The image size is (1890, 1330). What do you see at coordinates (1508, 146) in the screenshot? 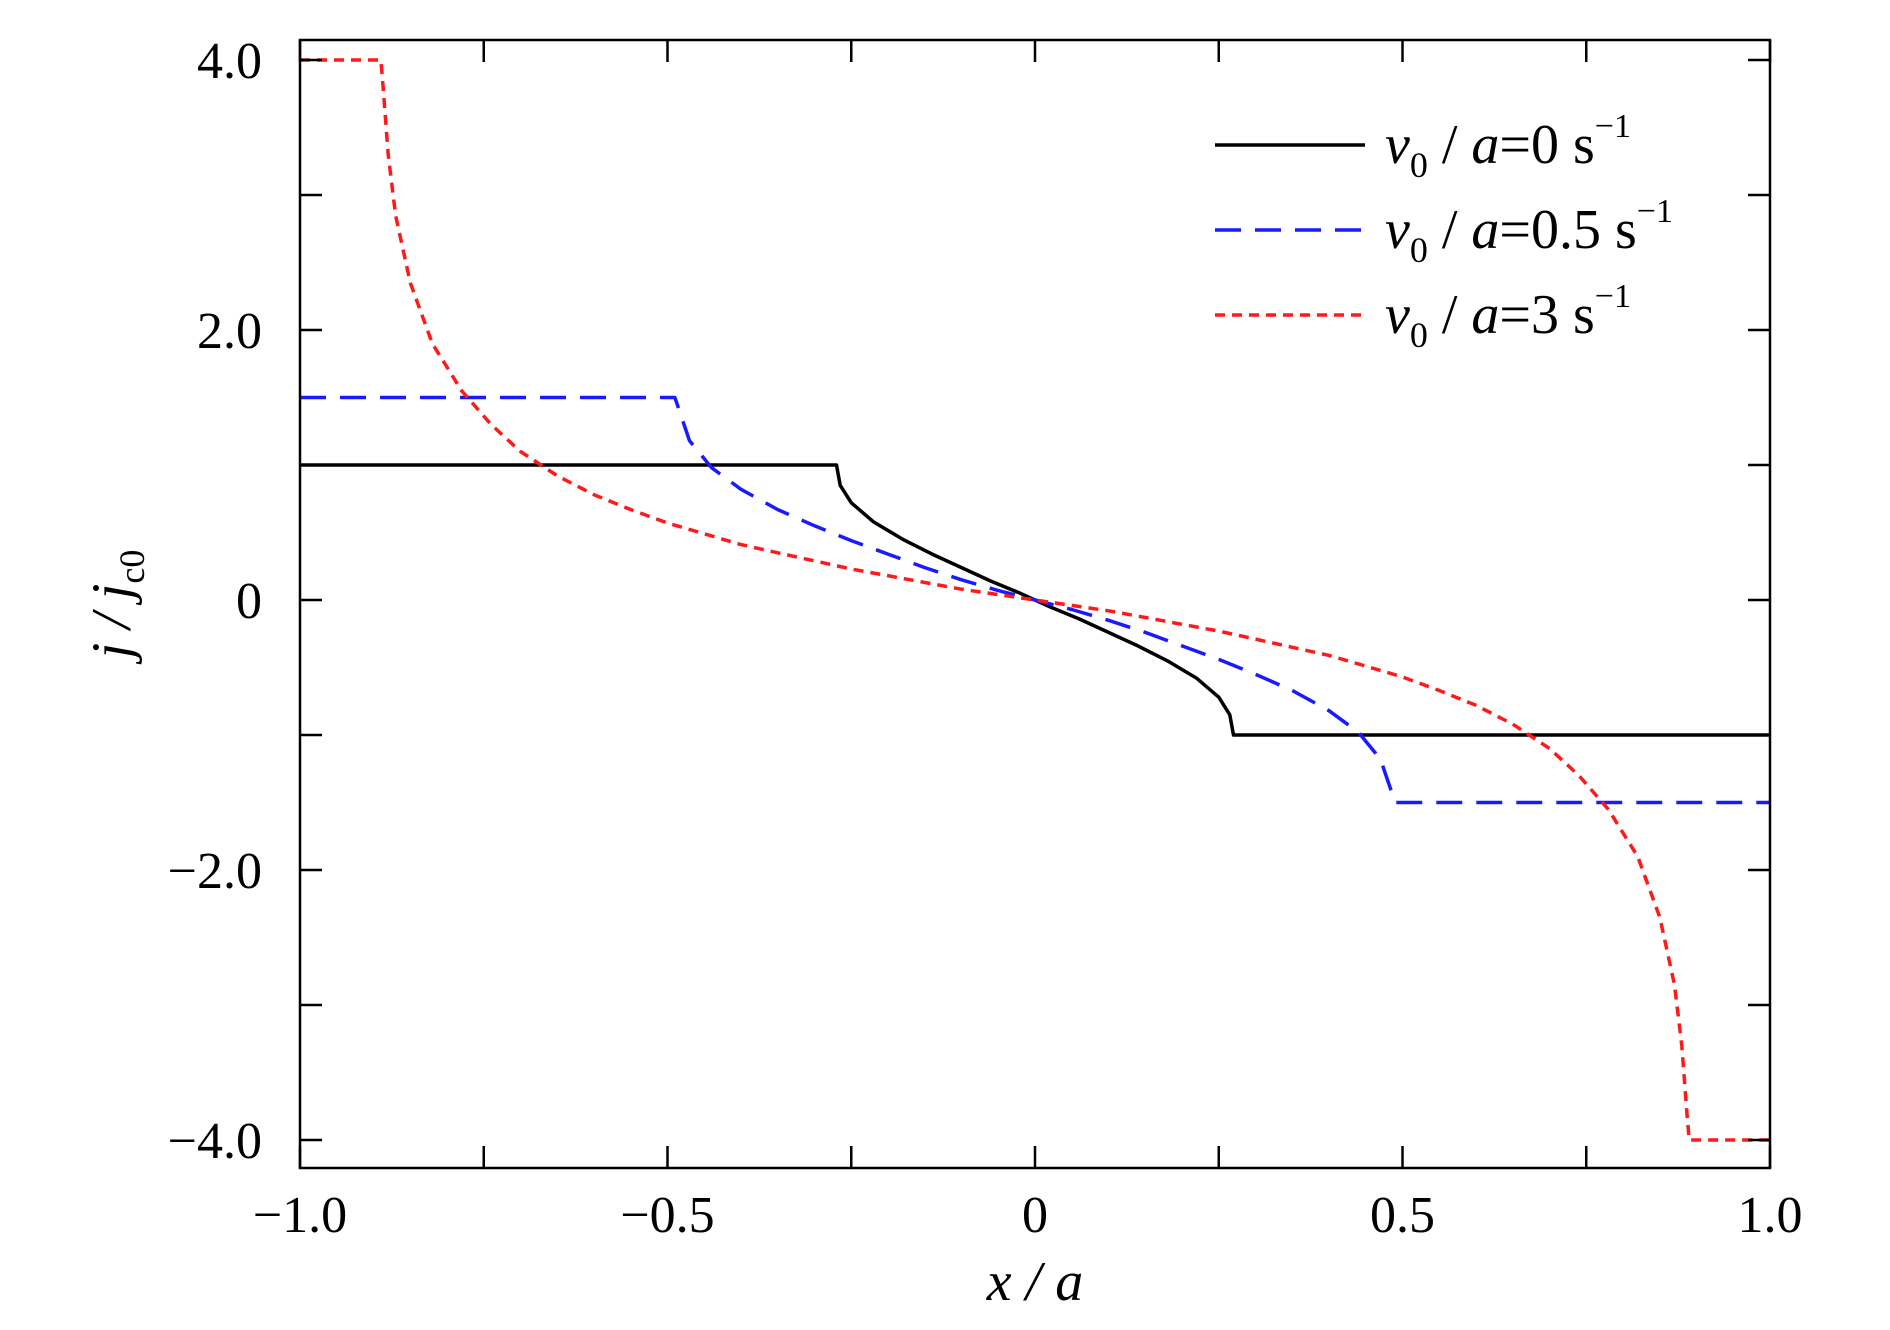
I see `legend-label-1: v0 / a=0 s−1` at bounding box center [1508, 146].